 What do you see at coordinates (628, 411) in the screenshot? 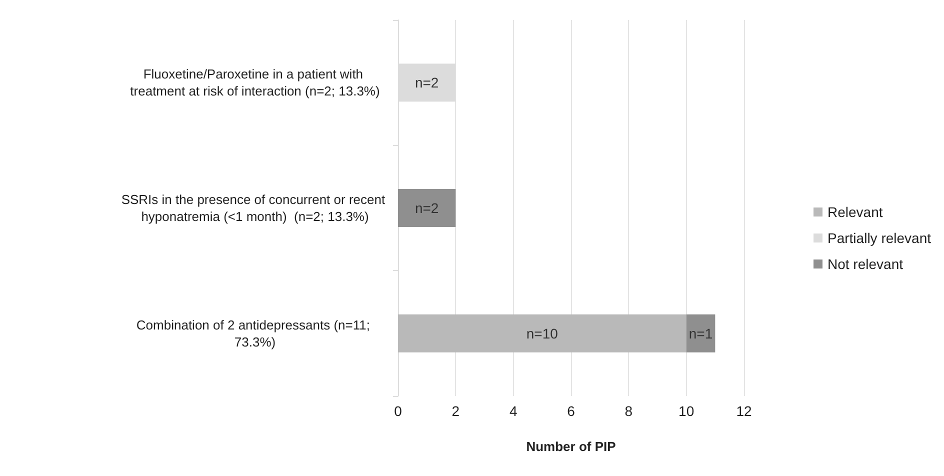
I see `x-tick-label: 8` at bounding box center [628, 411].